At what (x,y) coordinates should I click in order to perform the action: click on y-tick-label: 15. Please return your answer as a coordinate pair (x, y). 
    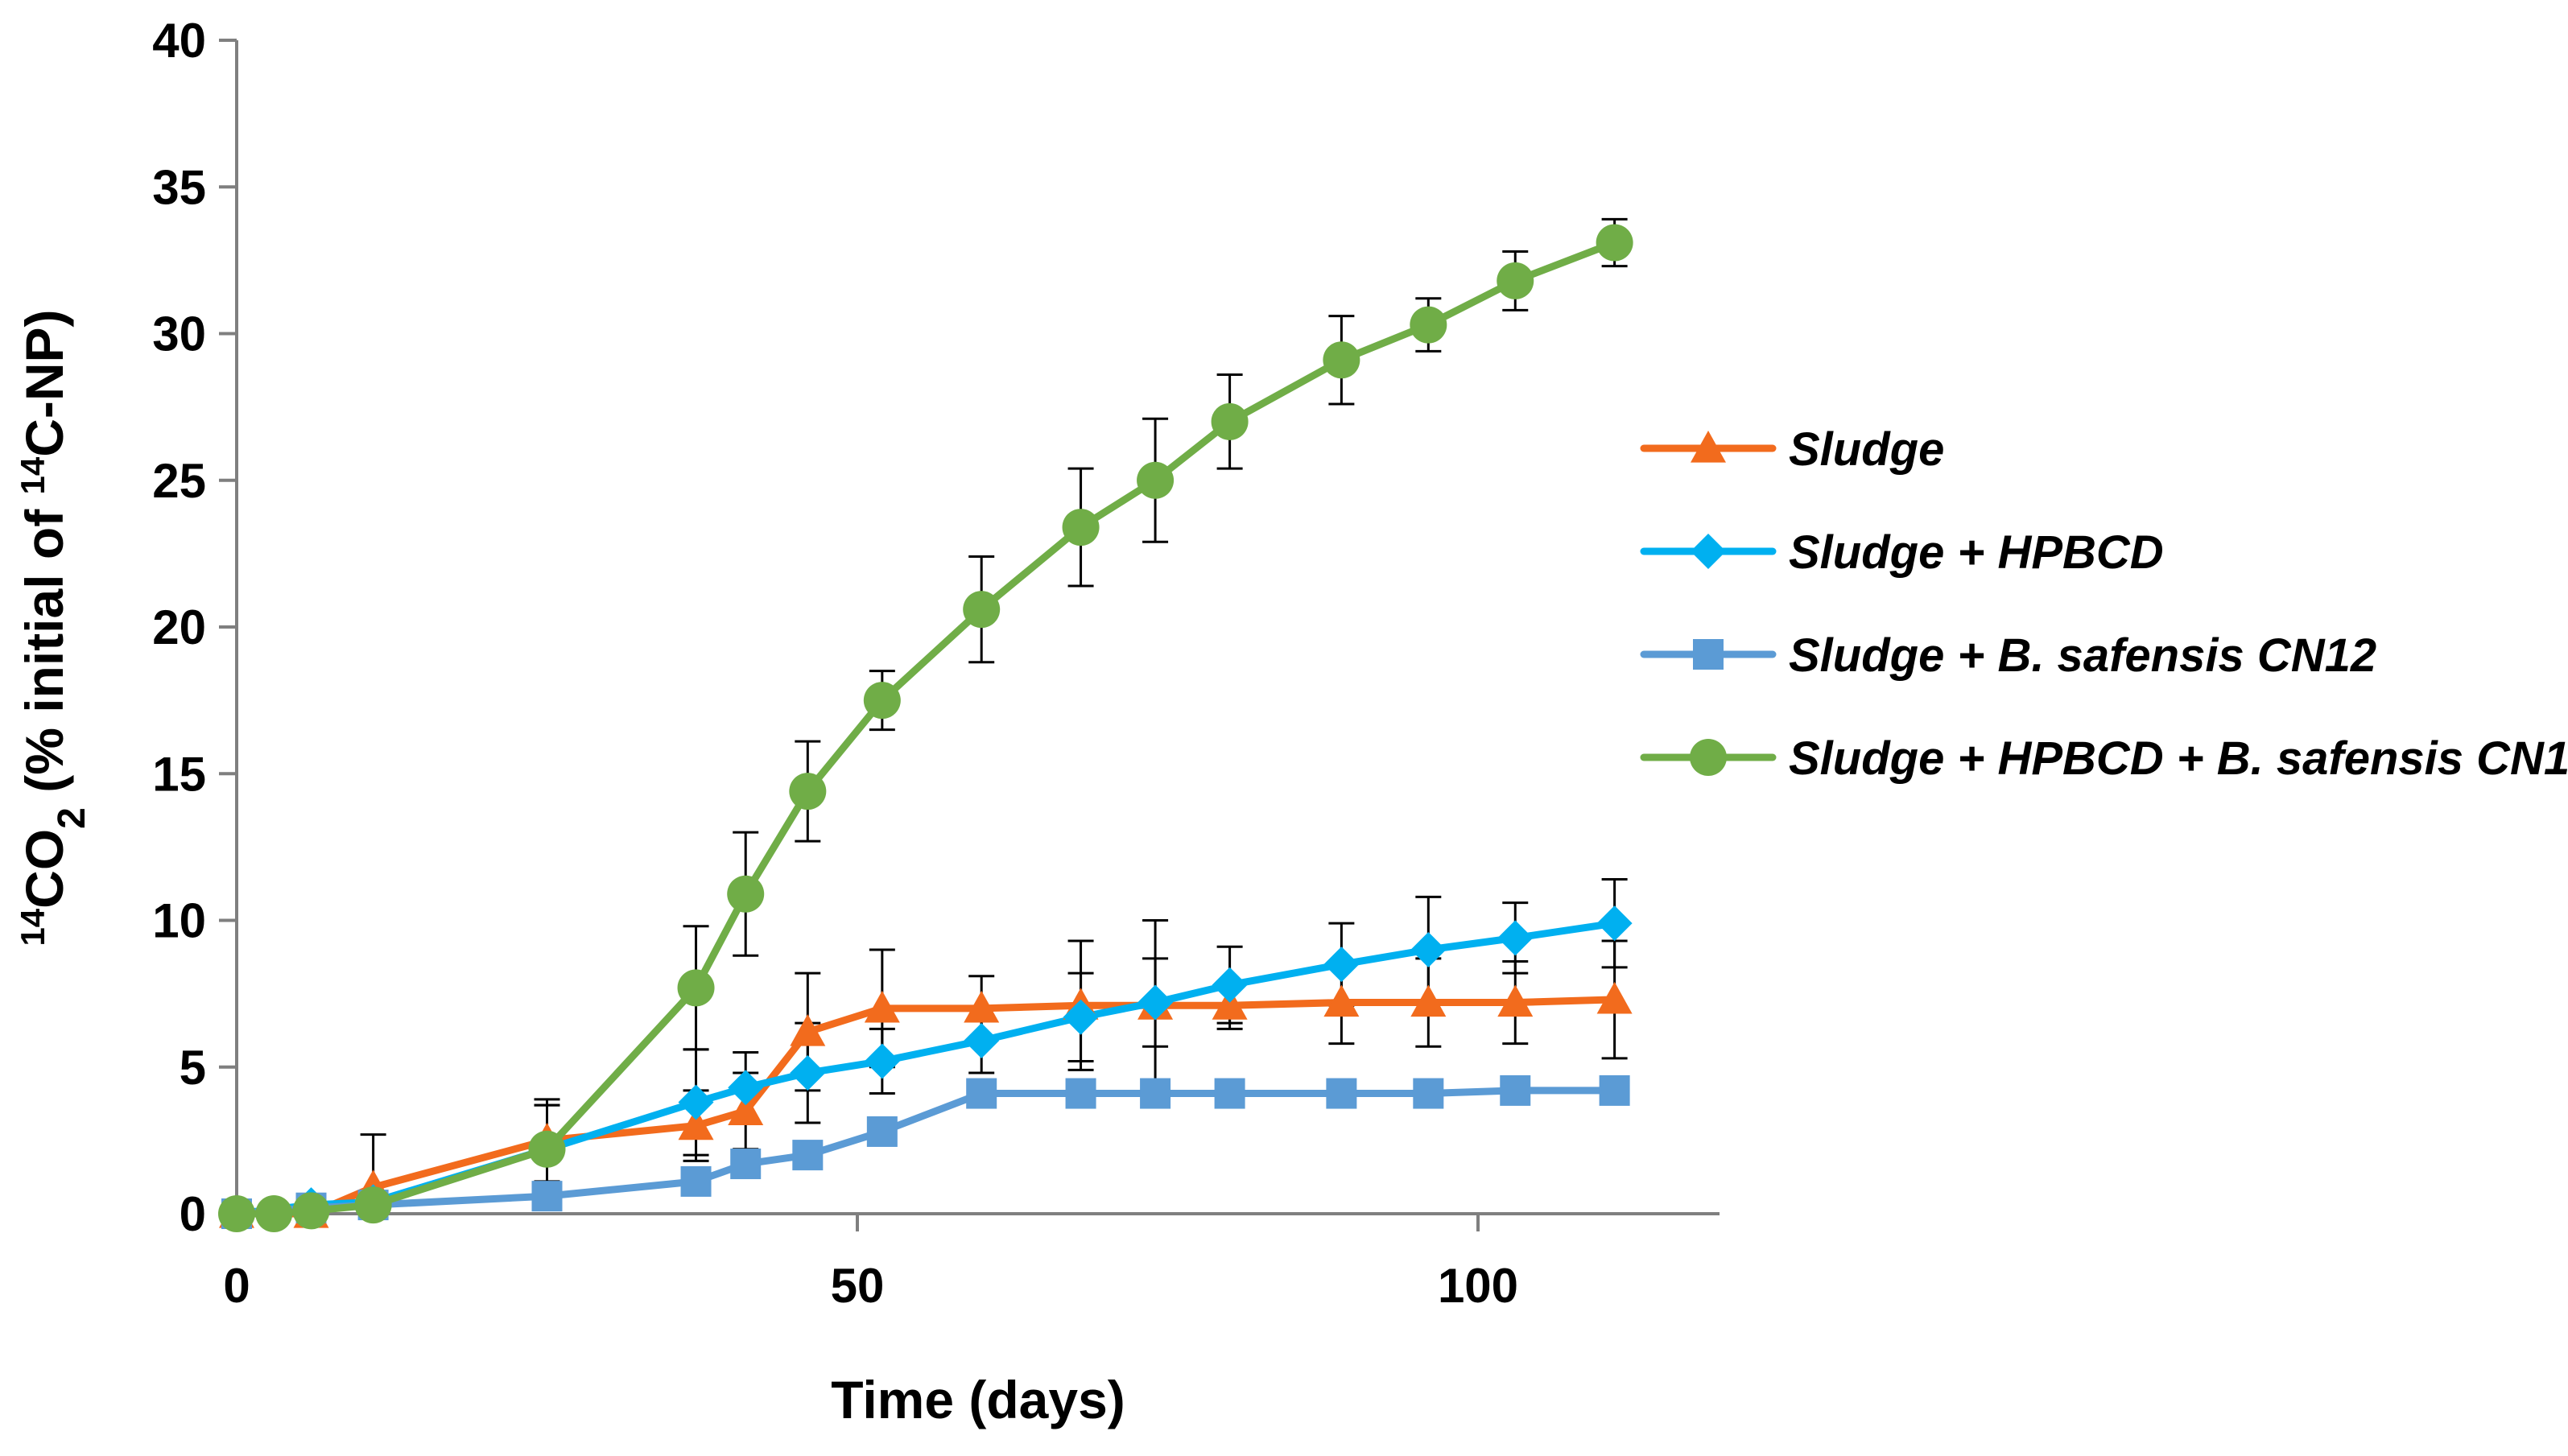
    Looking at the image, I should click on (179, 774).